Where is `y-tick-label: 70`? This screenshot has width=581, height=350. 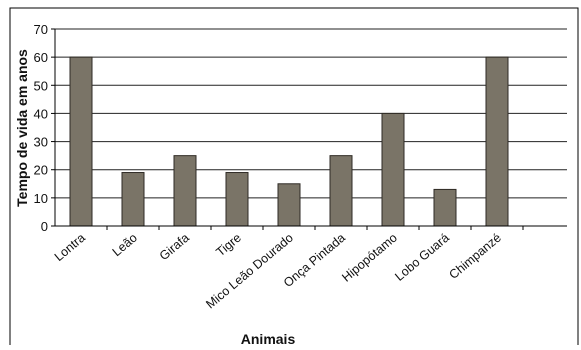 y-tick-label: 70 is located at coordinates (41, 29).